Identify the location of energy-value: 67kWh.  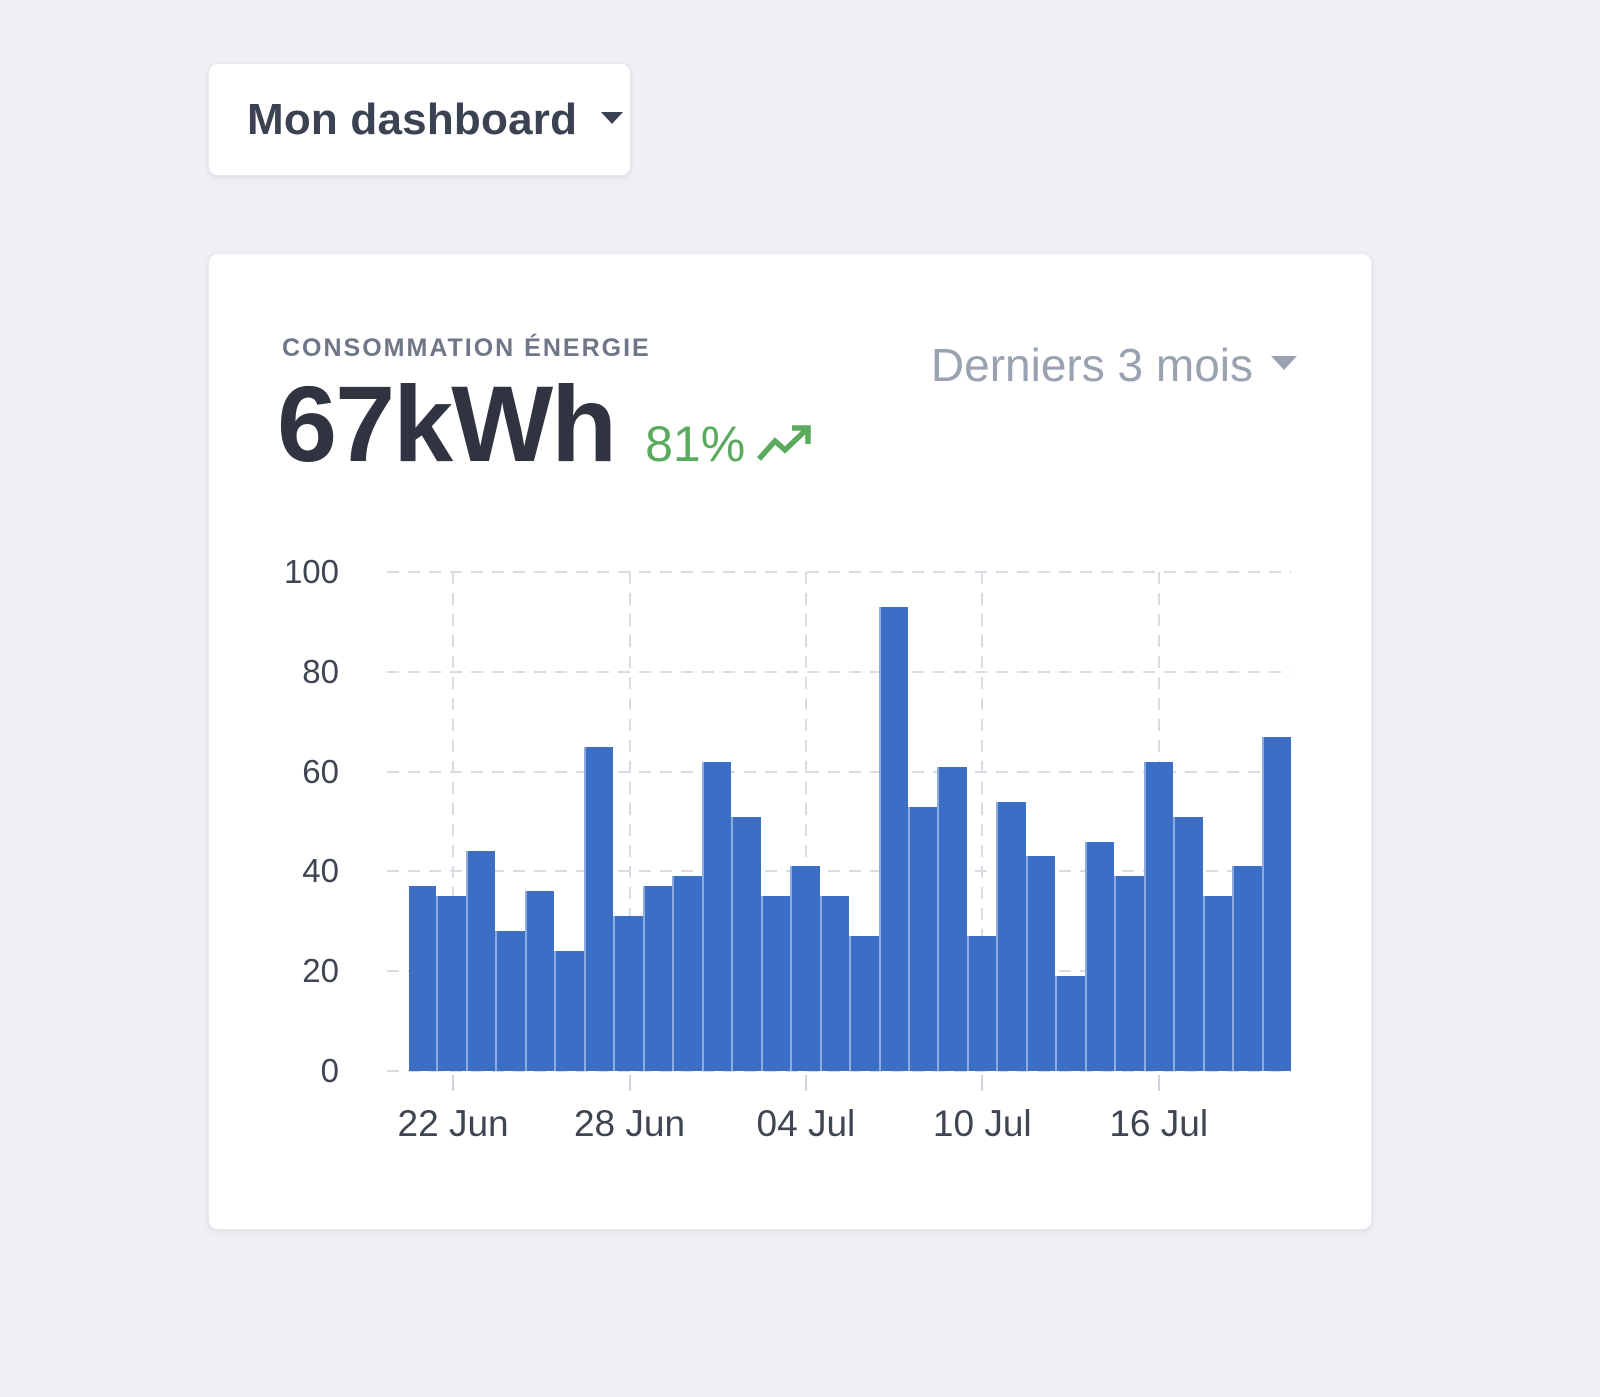
(447, 423).